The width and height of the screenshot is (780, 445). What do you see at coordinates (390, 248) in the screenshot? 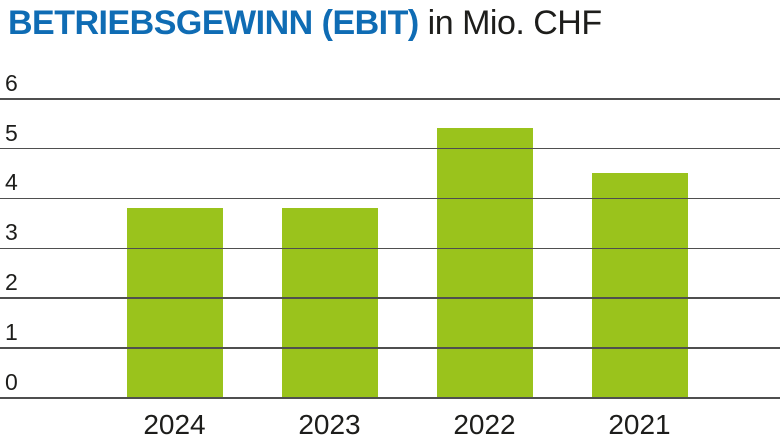
I see `gridline-y3` at bounding box center [390, 248].